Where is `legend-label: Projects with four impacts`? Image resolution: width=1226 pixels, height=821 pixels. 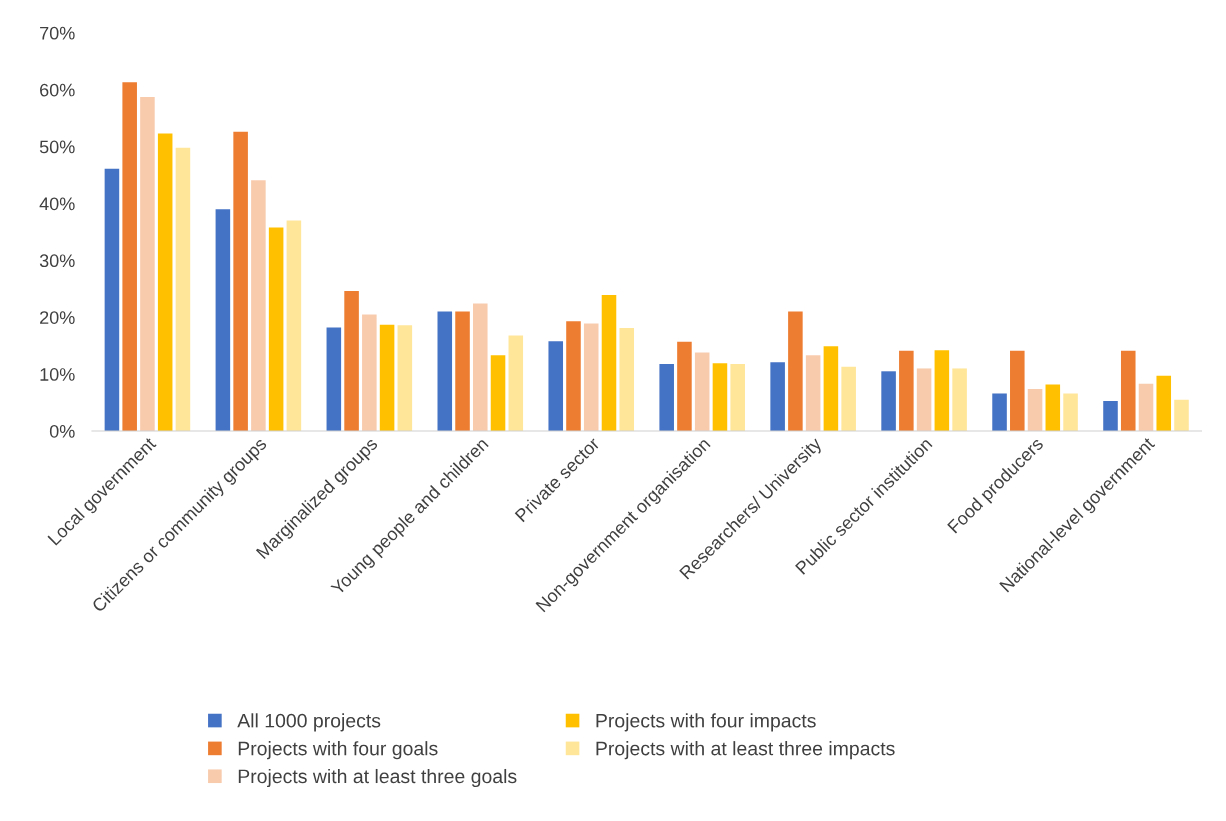
legend-label: Projects with four impacts is located at coordinates (706, 722).